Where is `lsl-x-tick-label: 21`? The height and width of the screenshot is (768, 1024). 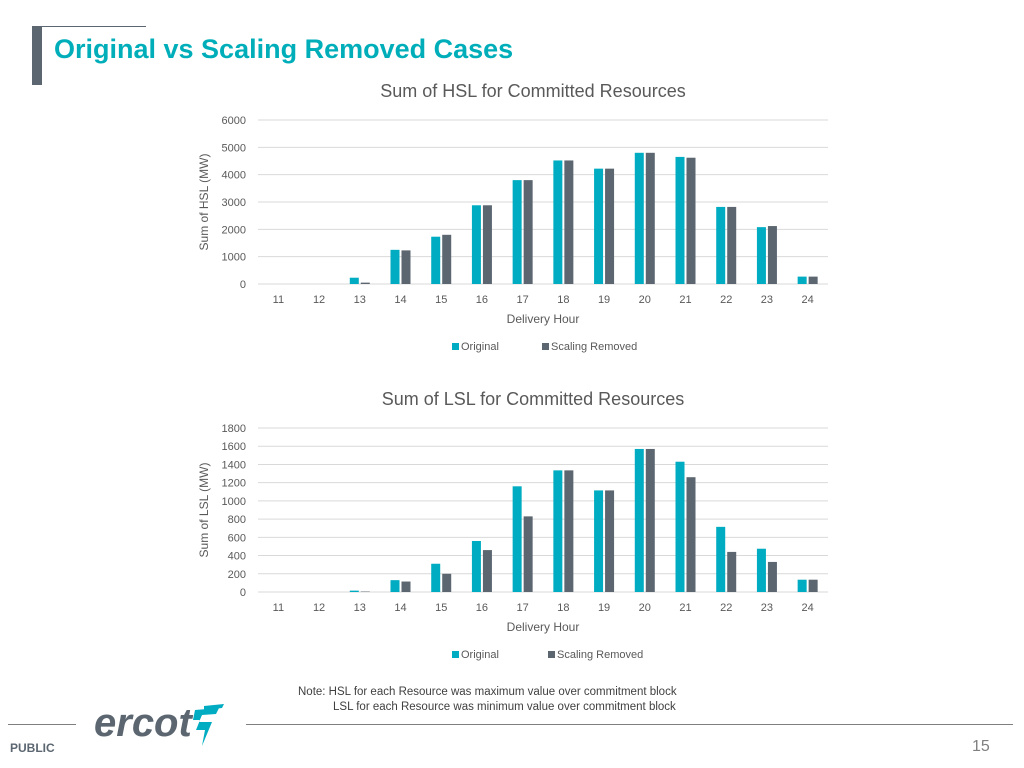 lsl-x-tick-label: 21 is located at coordinates (685, 608).